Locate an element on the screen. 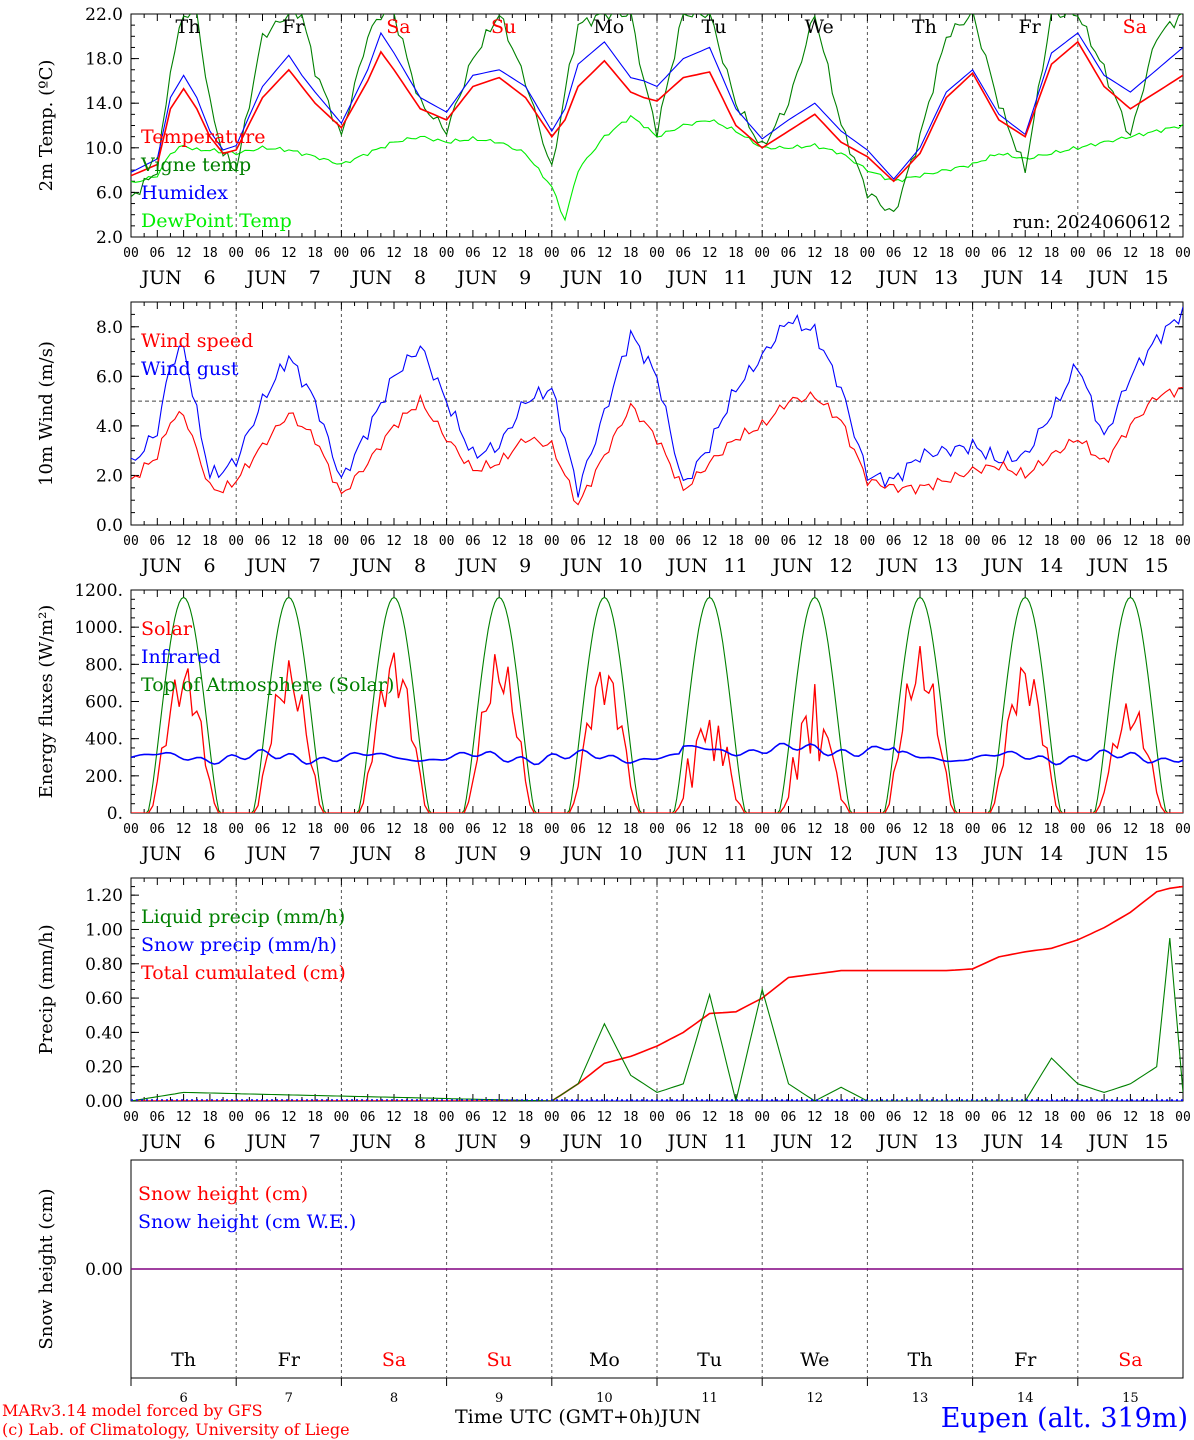 The image size is (1194, 1440). legend-entry: Temperature is located at coordinates (203, 137).